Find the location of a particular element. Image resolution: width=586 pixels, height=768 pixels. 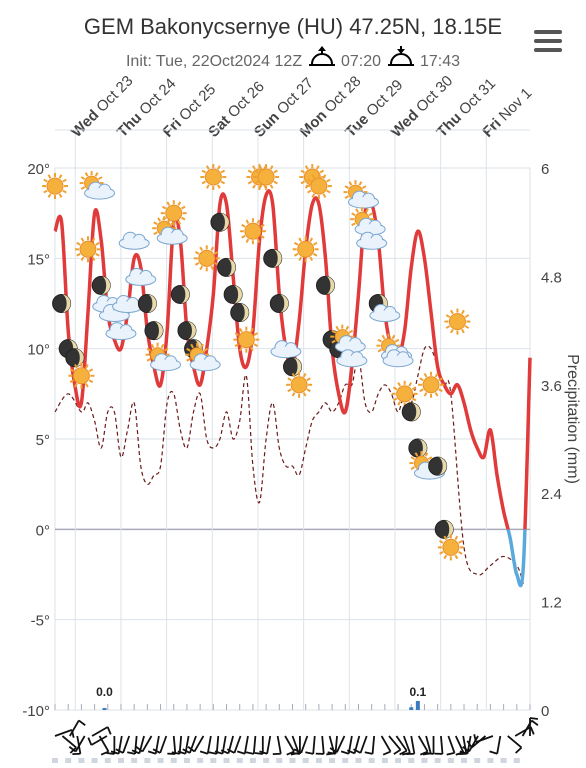

y2-tick-label: 3.6 is located at coordinates (551, 386).